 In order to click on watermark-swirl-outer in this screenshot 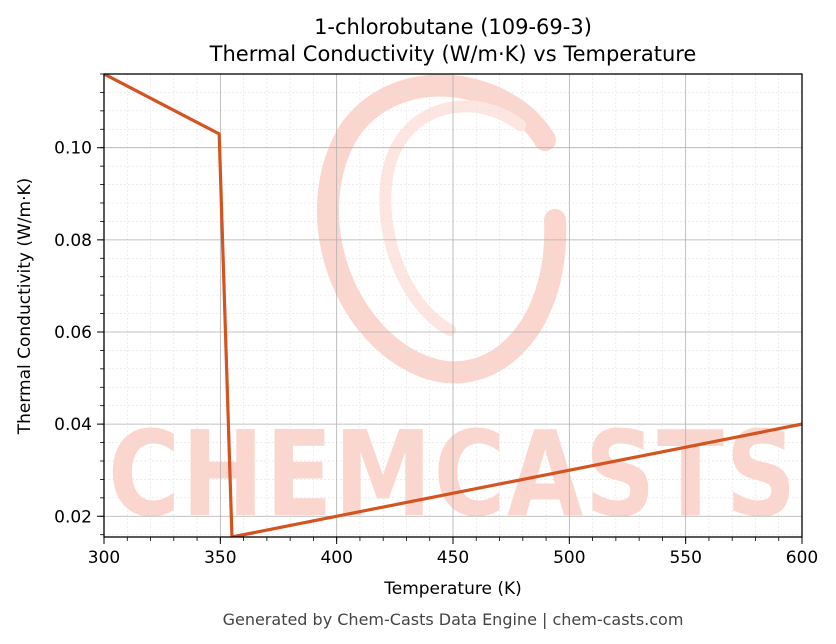, I will do `click(442, 229)`.